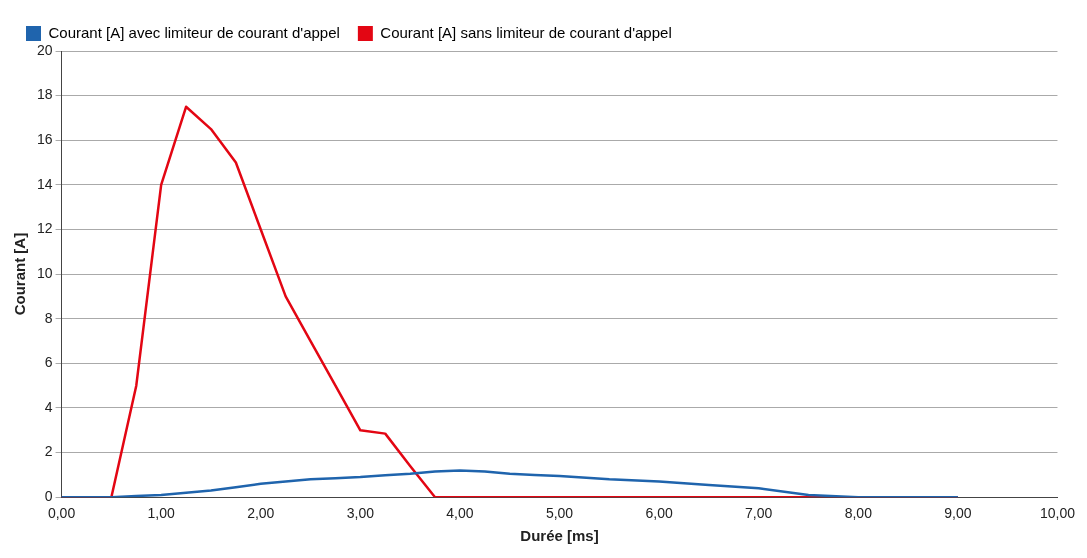 The width and height of the screenshot is (1087, 558). Describe the element at coordinates (858, 513) in the screenshot. I see `x-tick-label: 8,00` at that location.